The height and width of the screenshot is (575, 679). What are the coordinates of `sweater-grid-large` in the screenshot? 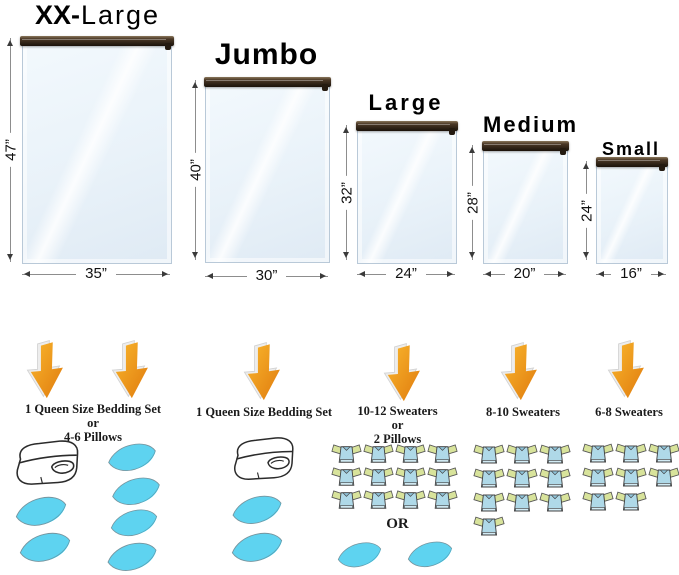 It's located at (397, 478).